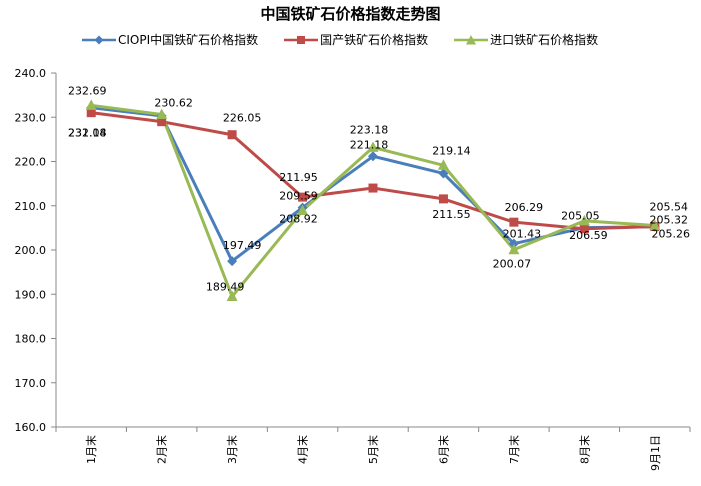 This screenshot has height=486, width=701. I want to click on legend-swatch-domestic, so click(301, 39).